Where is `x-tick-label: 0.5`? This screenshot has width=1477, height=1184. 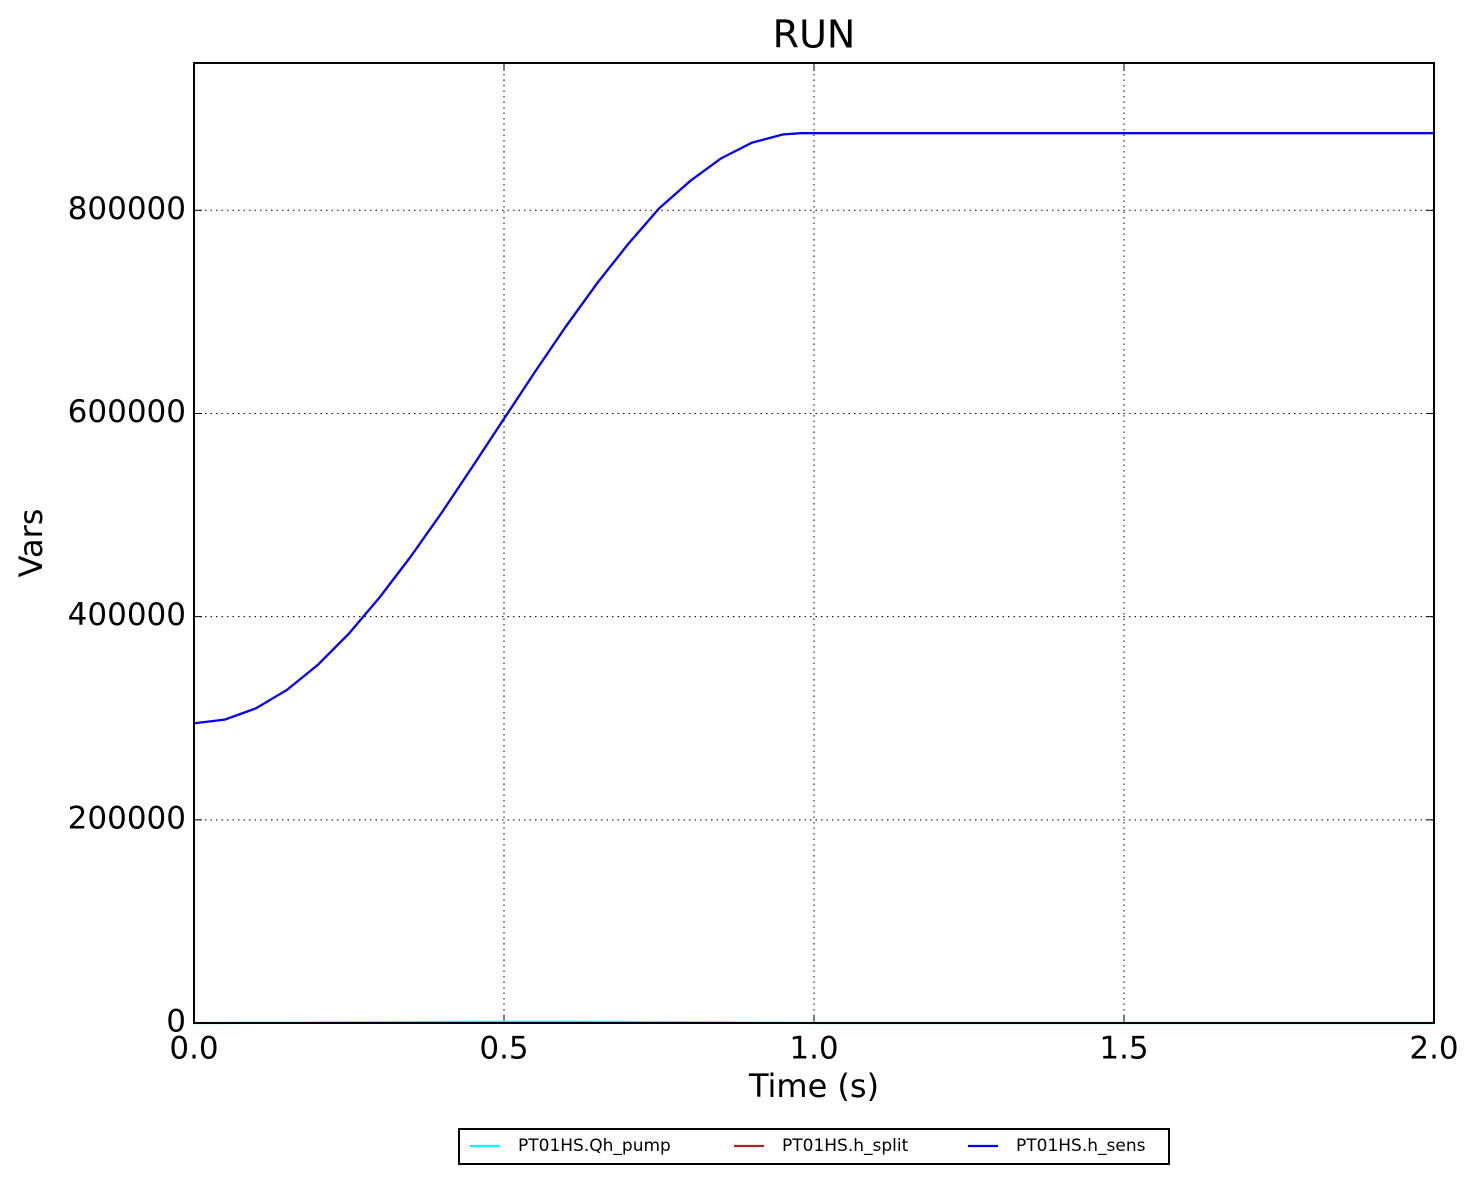
x-tick-label: 0.5 is located at coordinates (503, 1049).